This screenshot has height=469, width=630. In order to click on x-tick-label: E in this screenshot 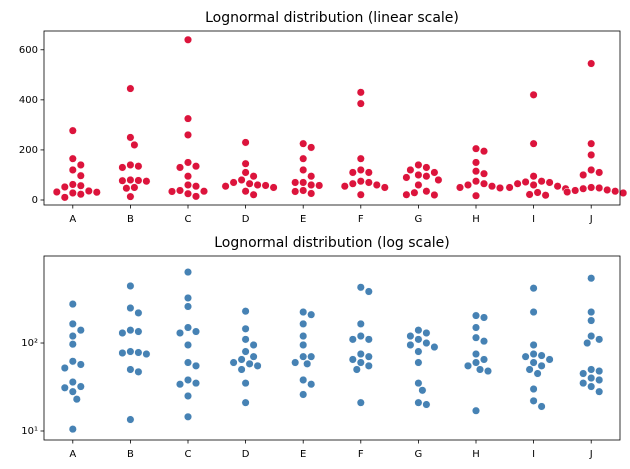, I will do `click(303, 454)`.